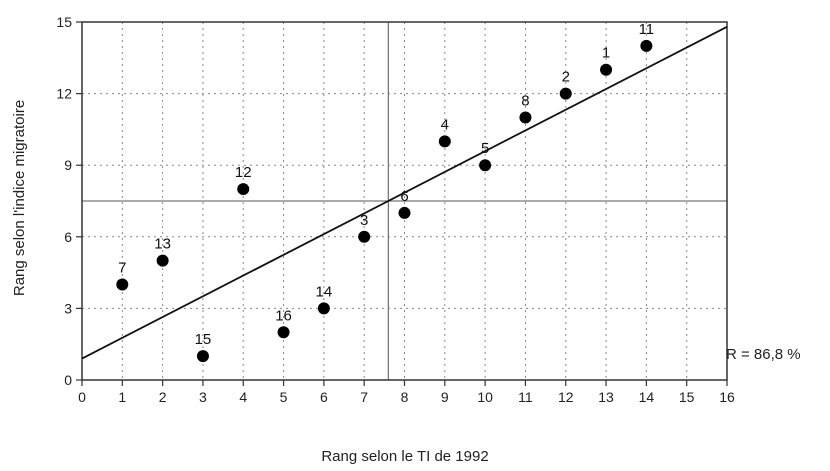 Image resolution: width=830 pixels, height=471 pixels. Describe the element at coordinates (525, 397) in the screenshot. I see `x-tick-label: 11` at that location.